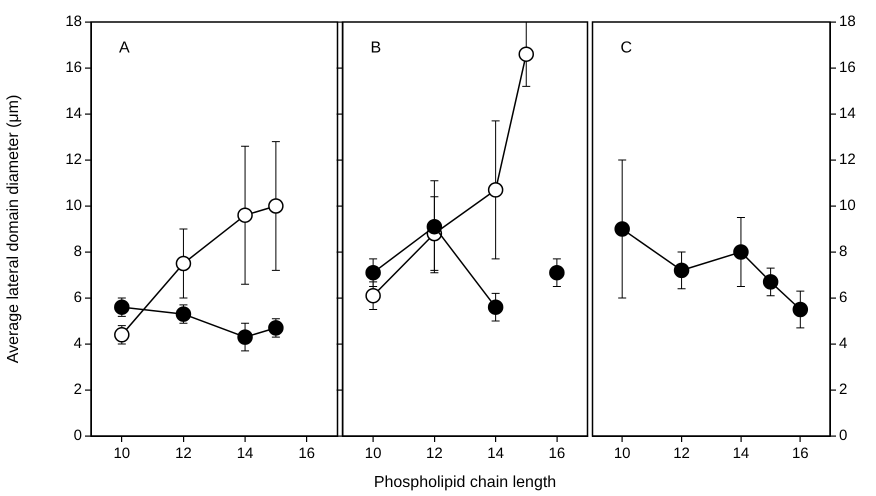  Describe the element at coordinates (73, 159) in the screenshot. I see `y-tick-label: 12` at that location.